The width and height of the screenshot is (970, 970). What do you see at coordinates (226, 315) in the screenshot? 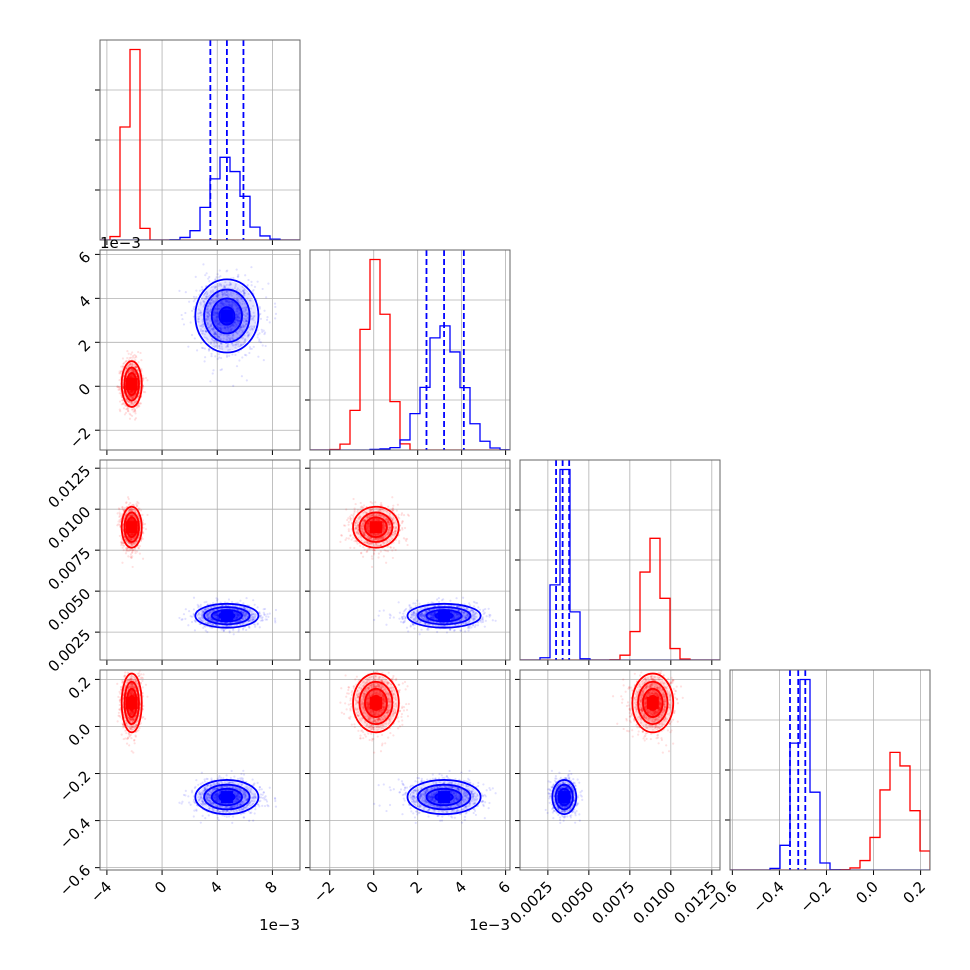
I see `mode-marker` at bounding box center [226, 315].